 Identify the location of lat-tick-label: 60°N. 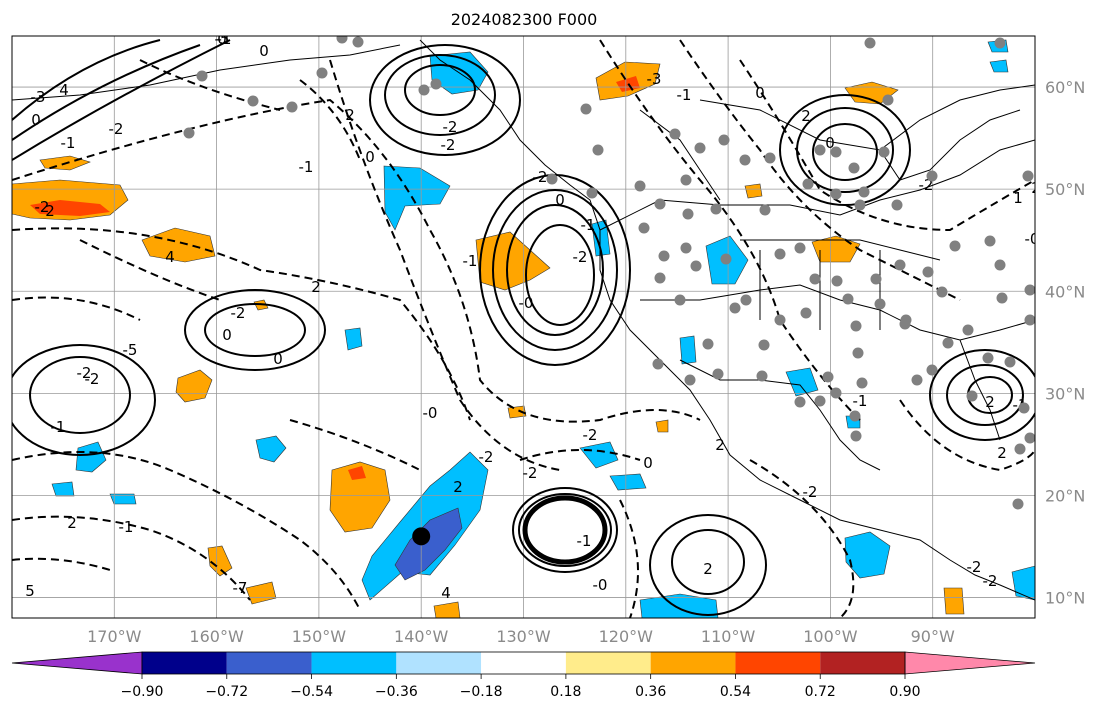
(1065, 87).